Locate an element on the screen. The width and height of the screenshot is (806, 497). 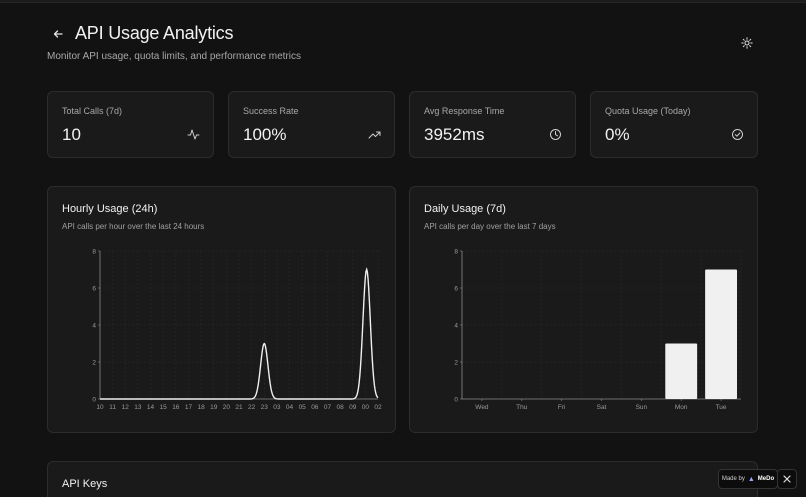
stat-value: 3952ms is located at coordinates (454, 134).